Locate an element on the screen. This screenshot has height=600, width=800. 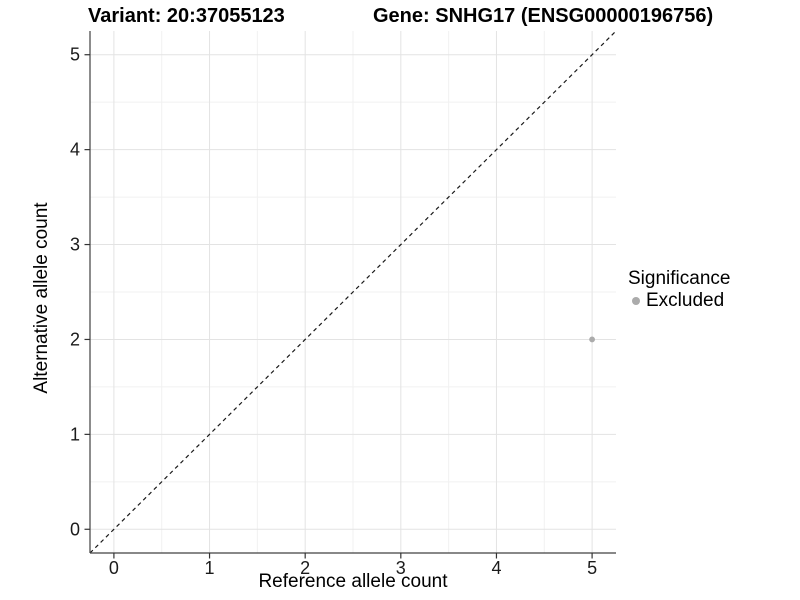
gene-title: Gene: SNHG17 (ENSG00000196756) is located at coordinates (543, 16).